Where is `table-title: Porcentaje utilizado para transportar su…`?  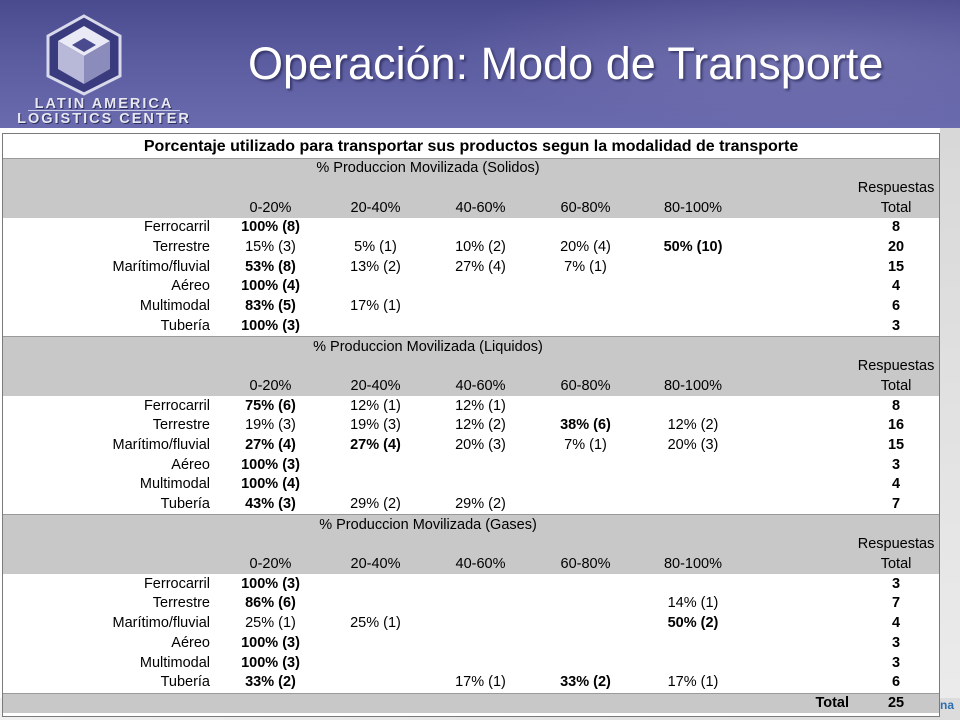 table-title: Porcentaje utilizado para transportar su… is located at coordinates (471, 146).